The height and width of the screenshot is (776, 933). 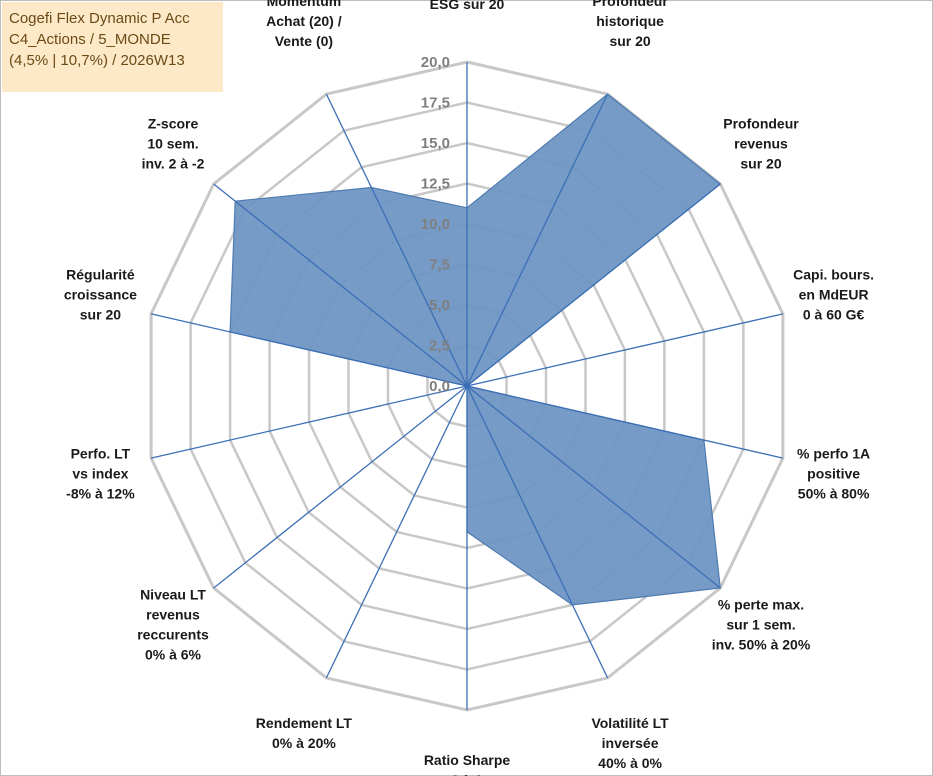 I want to click on axis-label-1: Profondeur historique sur 20, so click(x=630, y=24).